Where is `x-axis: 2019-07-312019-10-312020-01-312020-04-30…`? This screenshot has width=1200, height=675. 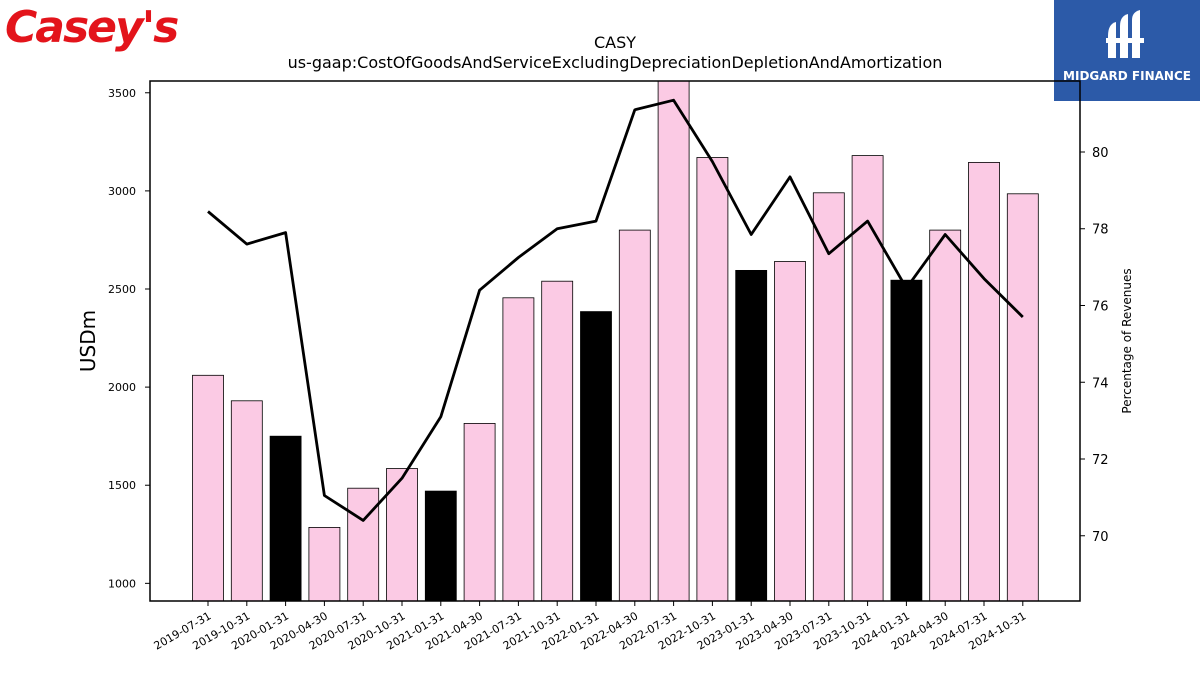
x-axis: 2019-07-312019-10-312020-01-312020-04-30… is located at coordinates (590, 627).